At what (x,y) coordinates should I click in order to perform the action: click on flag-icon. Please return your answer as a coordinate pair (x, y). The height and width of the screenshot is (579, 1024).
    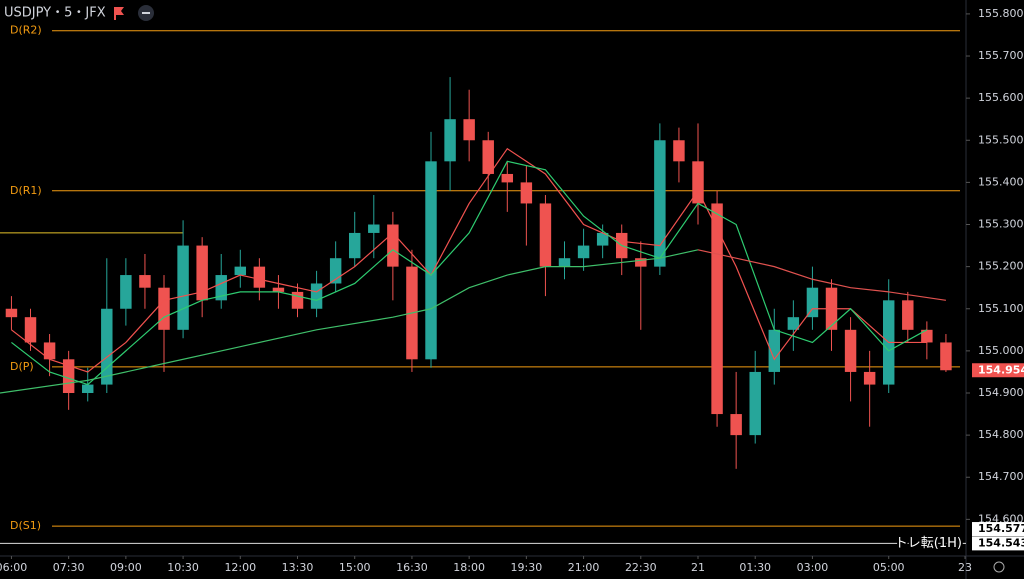
    Looking at the image, I should click on (119, 13).